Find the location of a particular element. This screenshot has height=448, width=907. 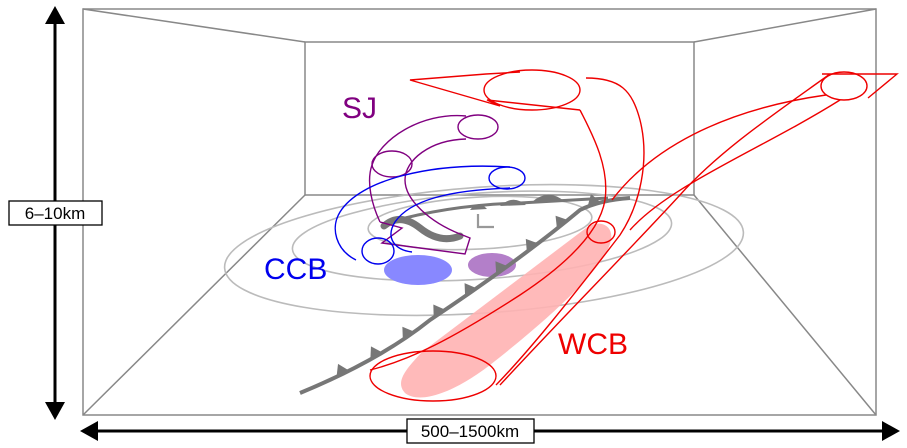

sj-airstream is located at coordinates (433, 184).